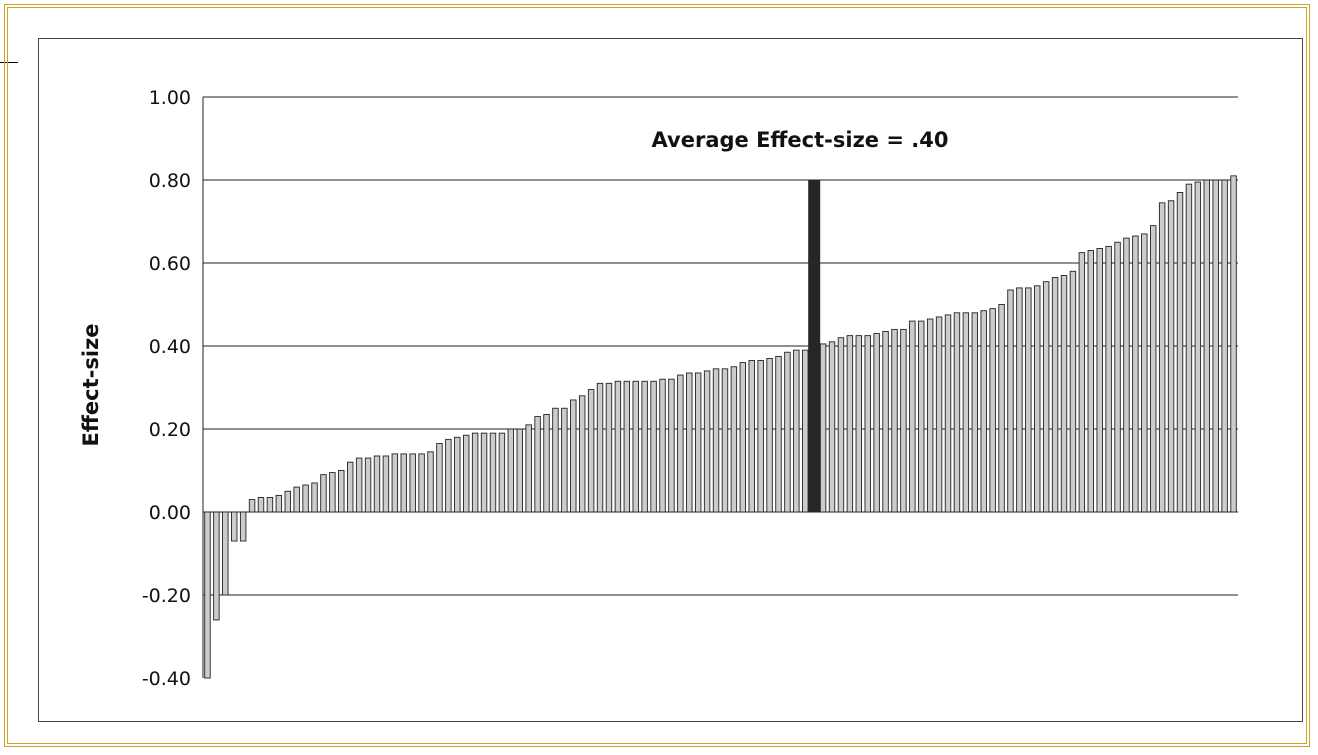 This screenshot has height=755, width=1318. I want to click on y-tick-label: 0.20, so click(170, 430).